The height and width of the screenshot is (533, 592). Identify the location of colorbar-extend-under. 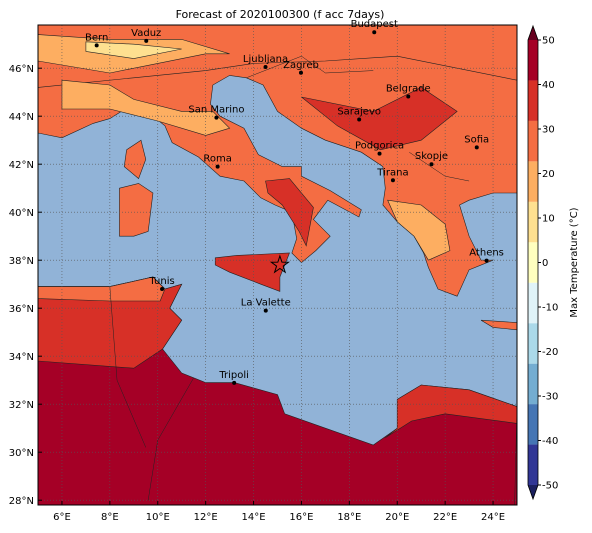
(533, 492).